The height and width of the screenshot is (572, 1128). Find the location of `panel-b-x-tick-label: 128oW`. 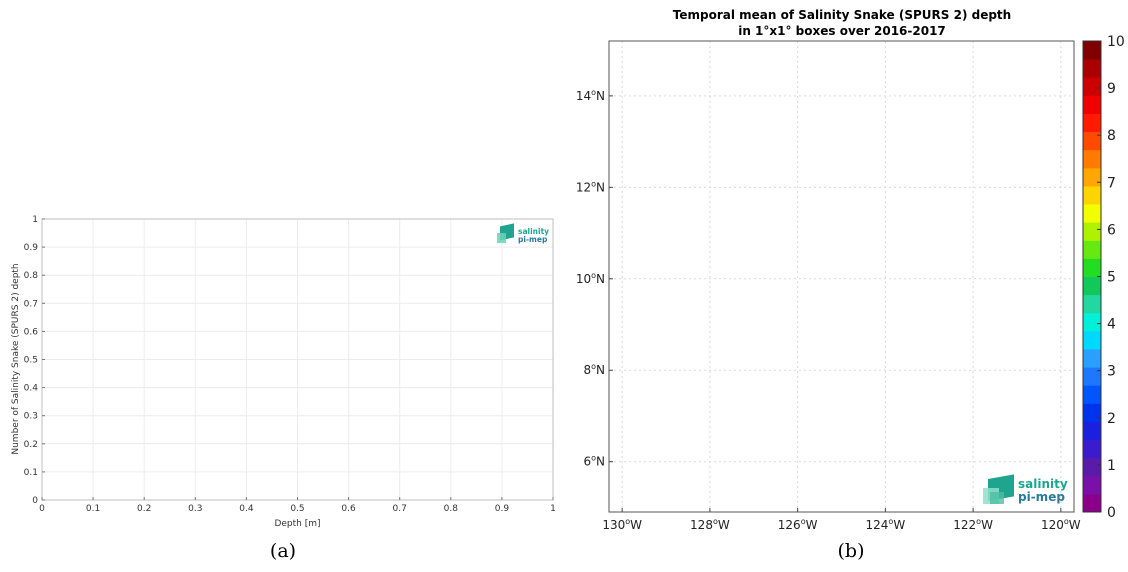

panel-b-x-tick-label: 128oW is located at coordinates (710, 524).